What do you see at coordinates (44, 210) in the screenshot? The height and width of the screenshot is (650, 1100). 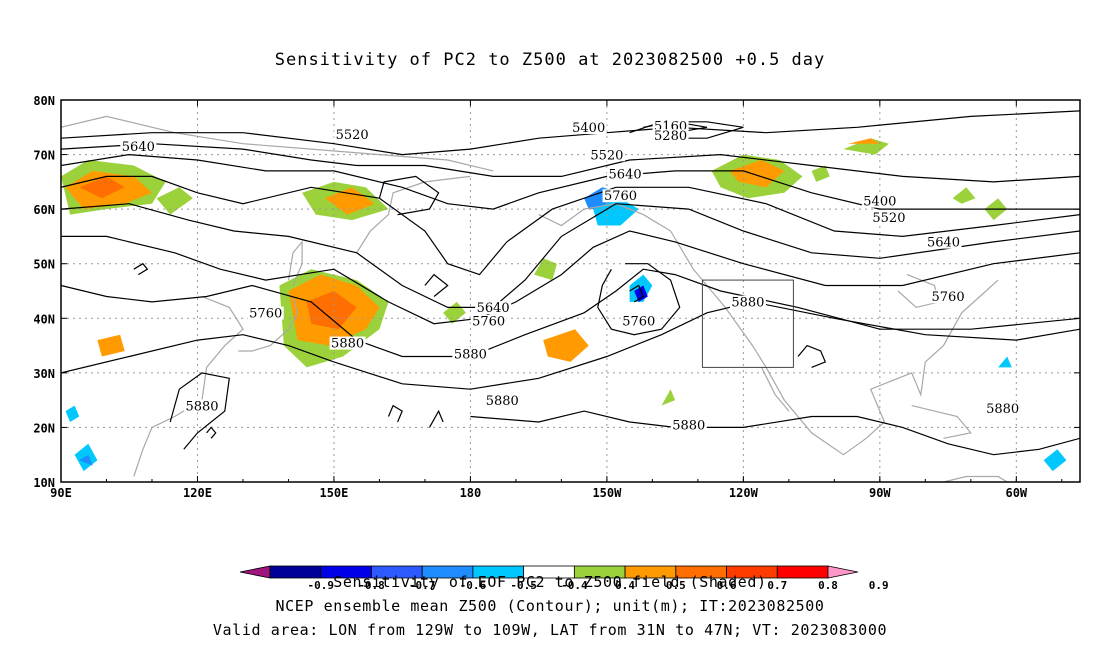 I see `lat-label: 60N` at bounding box center [44, 210].